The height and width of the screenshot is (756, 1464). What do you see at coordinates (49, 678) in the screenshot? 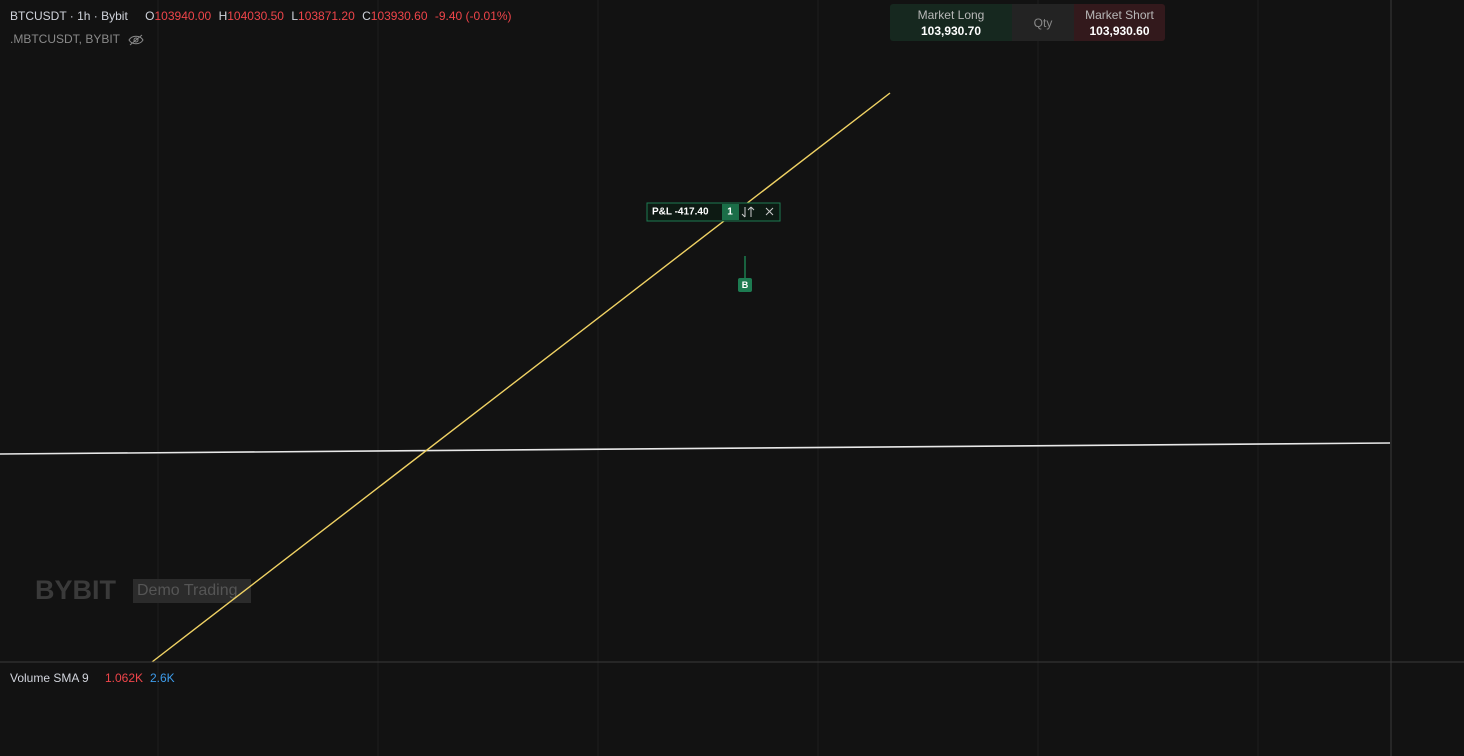
I see `volume-title: Volume SMA 9` at bounding box center [49, 678].